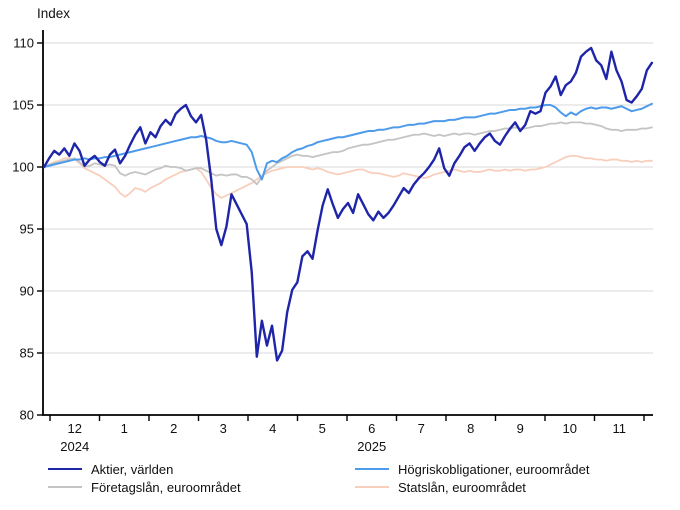 The width and height of the screenshot is (680, 510). What do you see at coordinates (124, 428) in the screenshot?
I see `x-tick-label: 1` at bounding box center [124, 428].